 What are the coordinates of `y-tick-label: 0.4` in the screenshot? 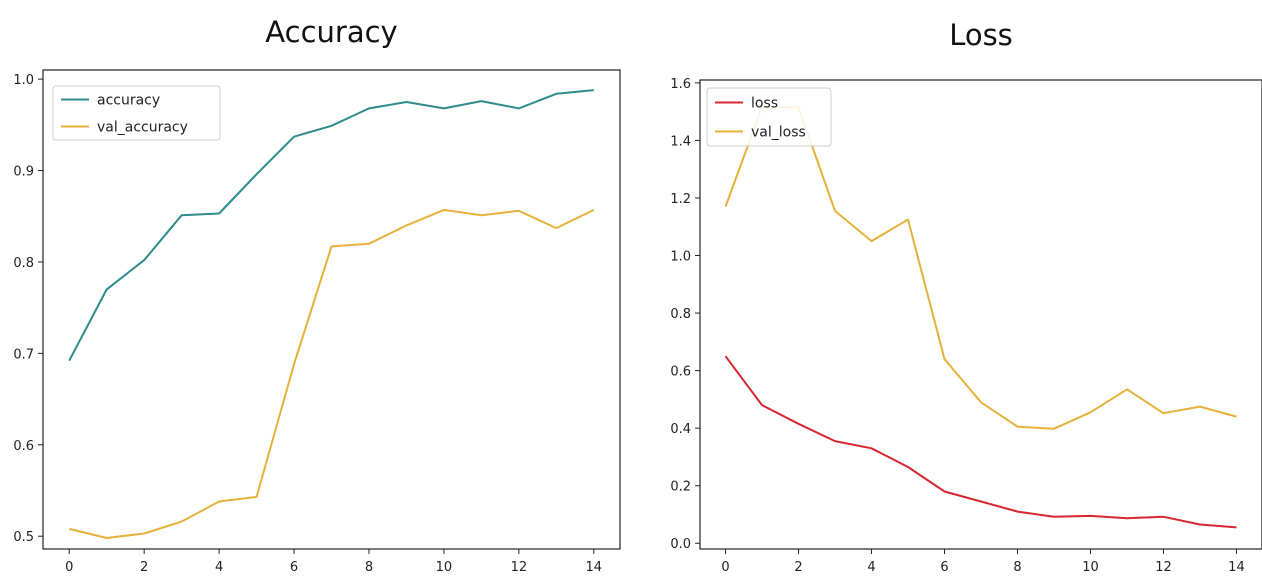 It's located at (680, 429).